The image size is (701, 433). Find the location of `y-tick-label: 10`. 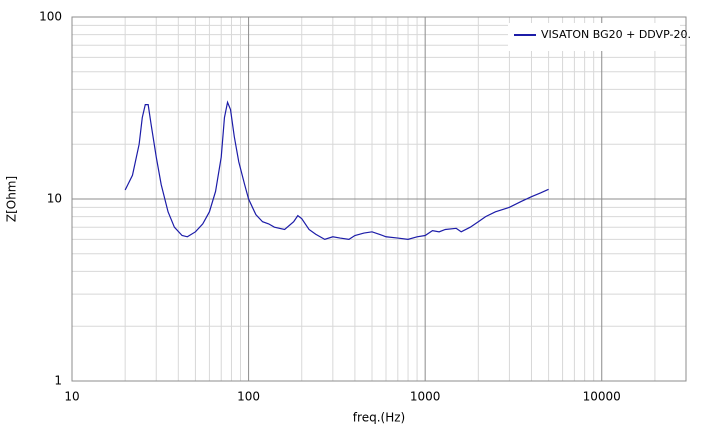

y-tick-label: 10 is located at coordinates (54, 199).